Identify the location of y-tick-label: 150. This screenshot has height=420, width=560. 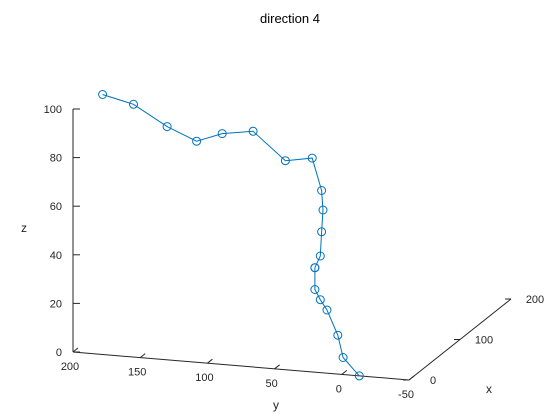
(137, 373).